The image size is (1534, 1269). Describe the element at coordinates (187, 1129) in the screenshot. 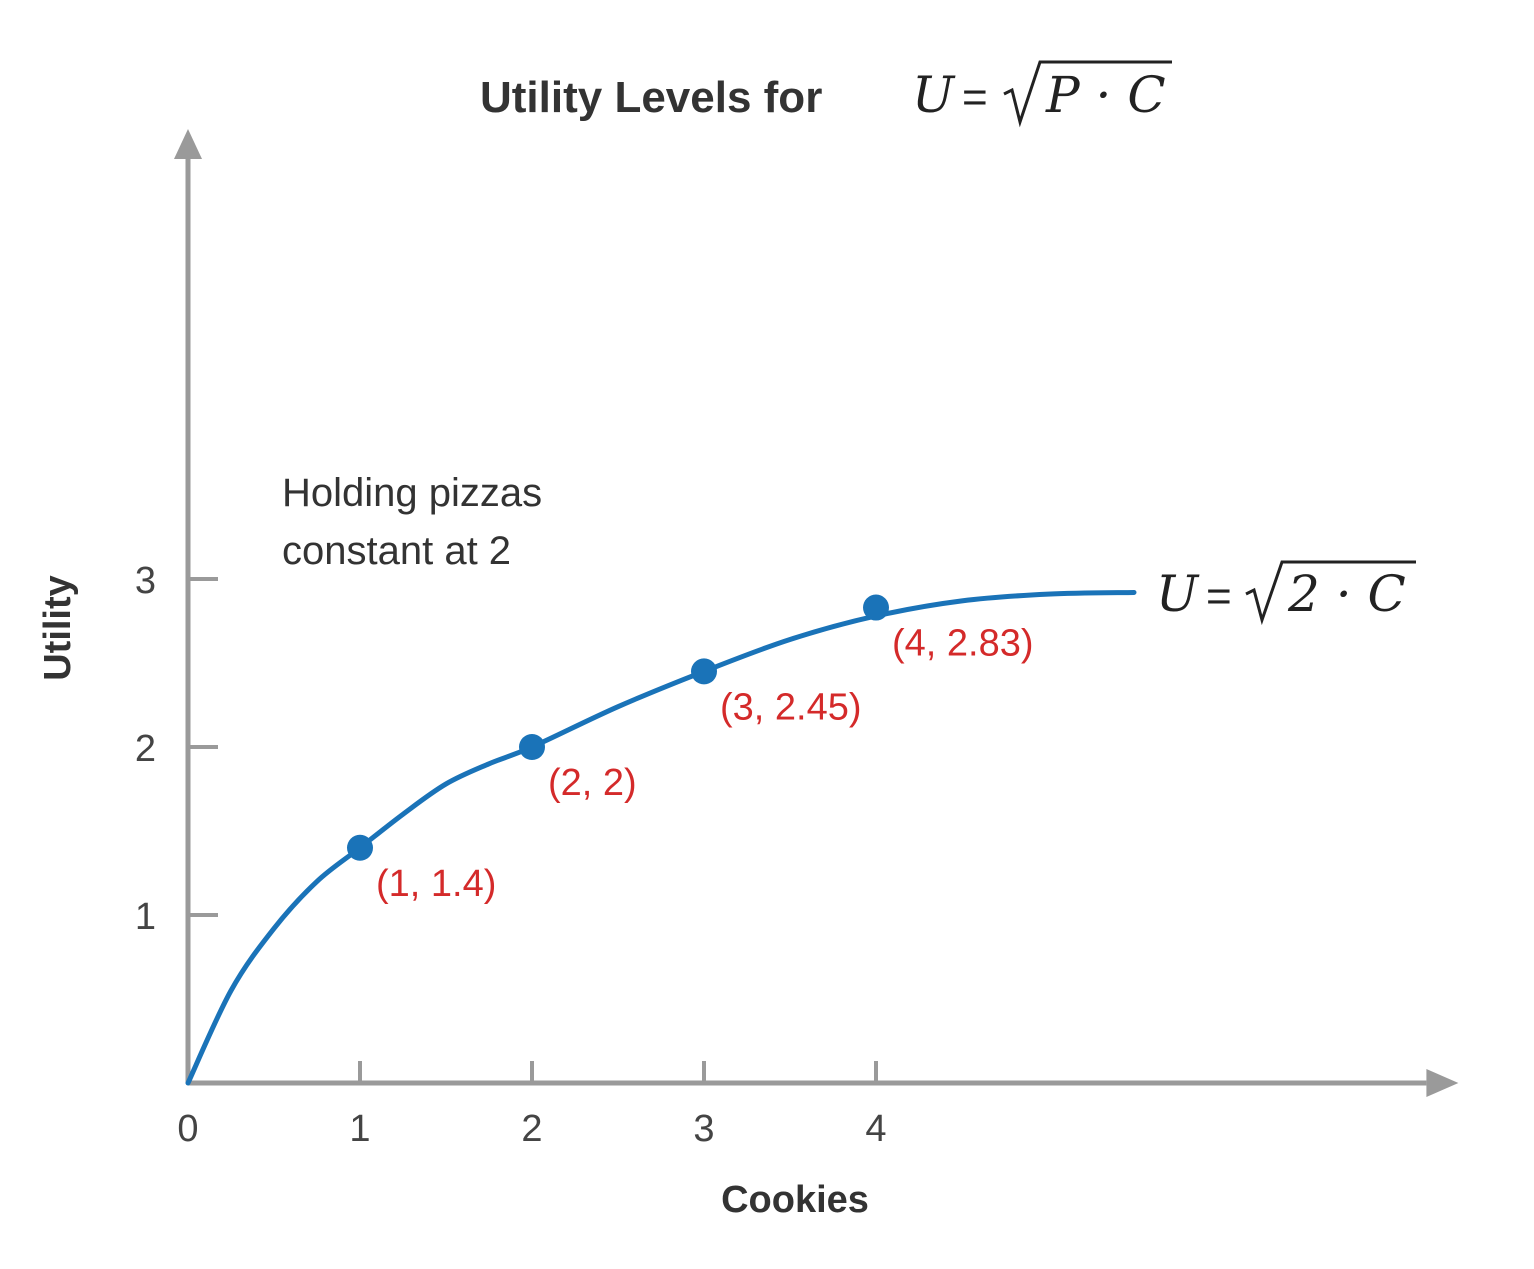

I see `x-tick-label: 0` at that location.